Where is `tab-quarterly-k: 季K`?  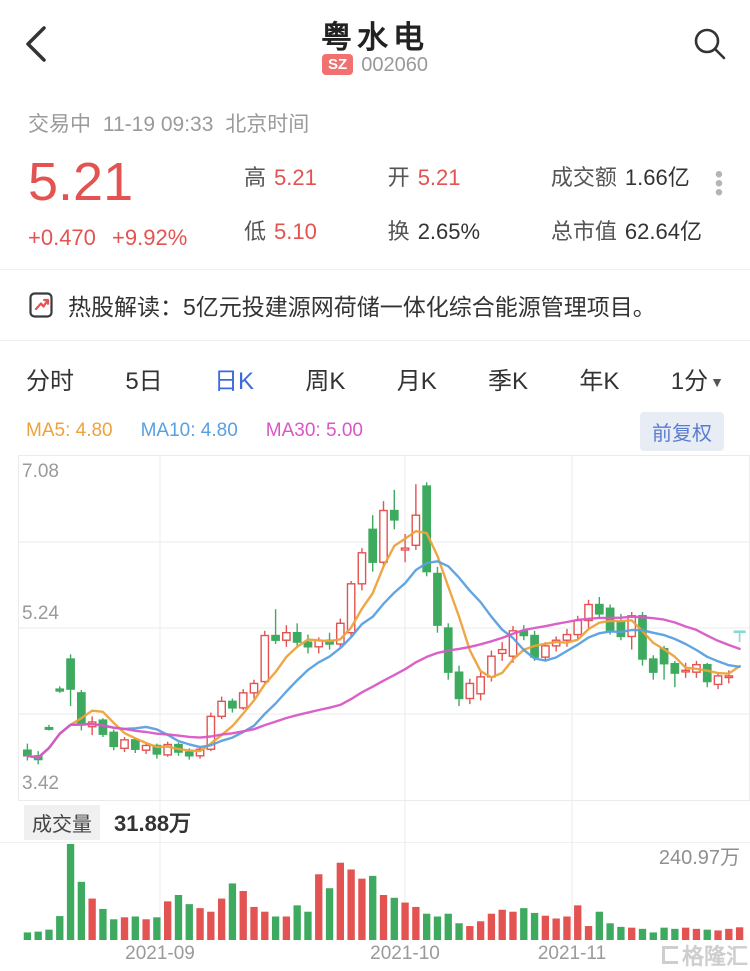
tab-quarterly-k: 季K is located at coordinates (508, 381).